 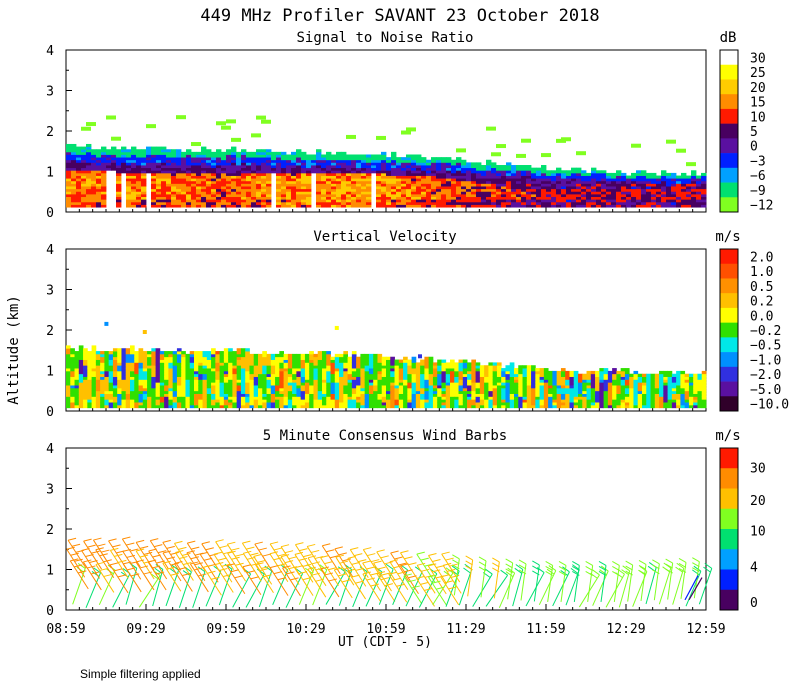 I want to click on vertical_velocity-colorbar-label: 0.0, so click(x=761, y=316).